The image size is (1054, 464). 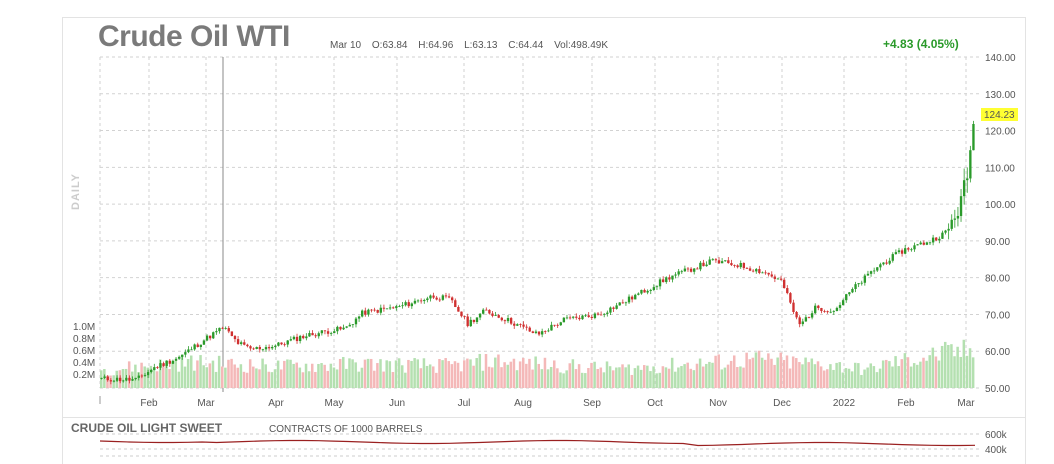 I want to click on ohlc-high: H:64.96, so click(x=436, y=45).